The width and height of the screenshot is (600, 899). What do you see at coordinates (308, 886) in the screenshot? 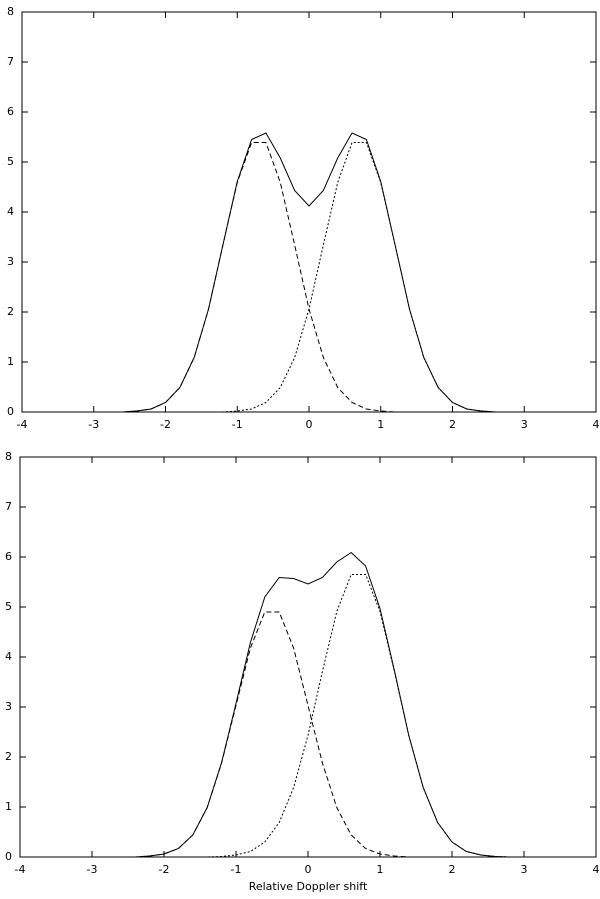
I see `x-axis-label: Relative Doppler shift` at bounding box center [308, 886].